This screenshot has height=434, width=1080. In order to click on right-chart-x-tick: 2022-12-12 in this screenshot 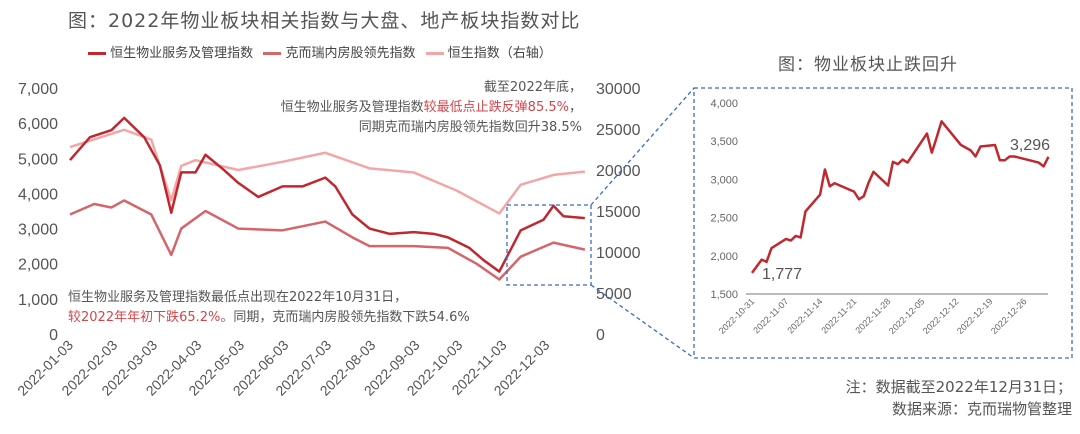, I will do `click(941, 316)`.